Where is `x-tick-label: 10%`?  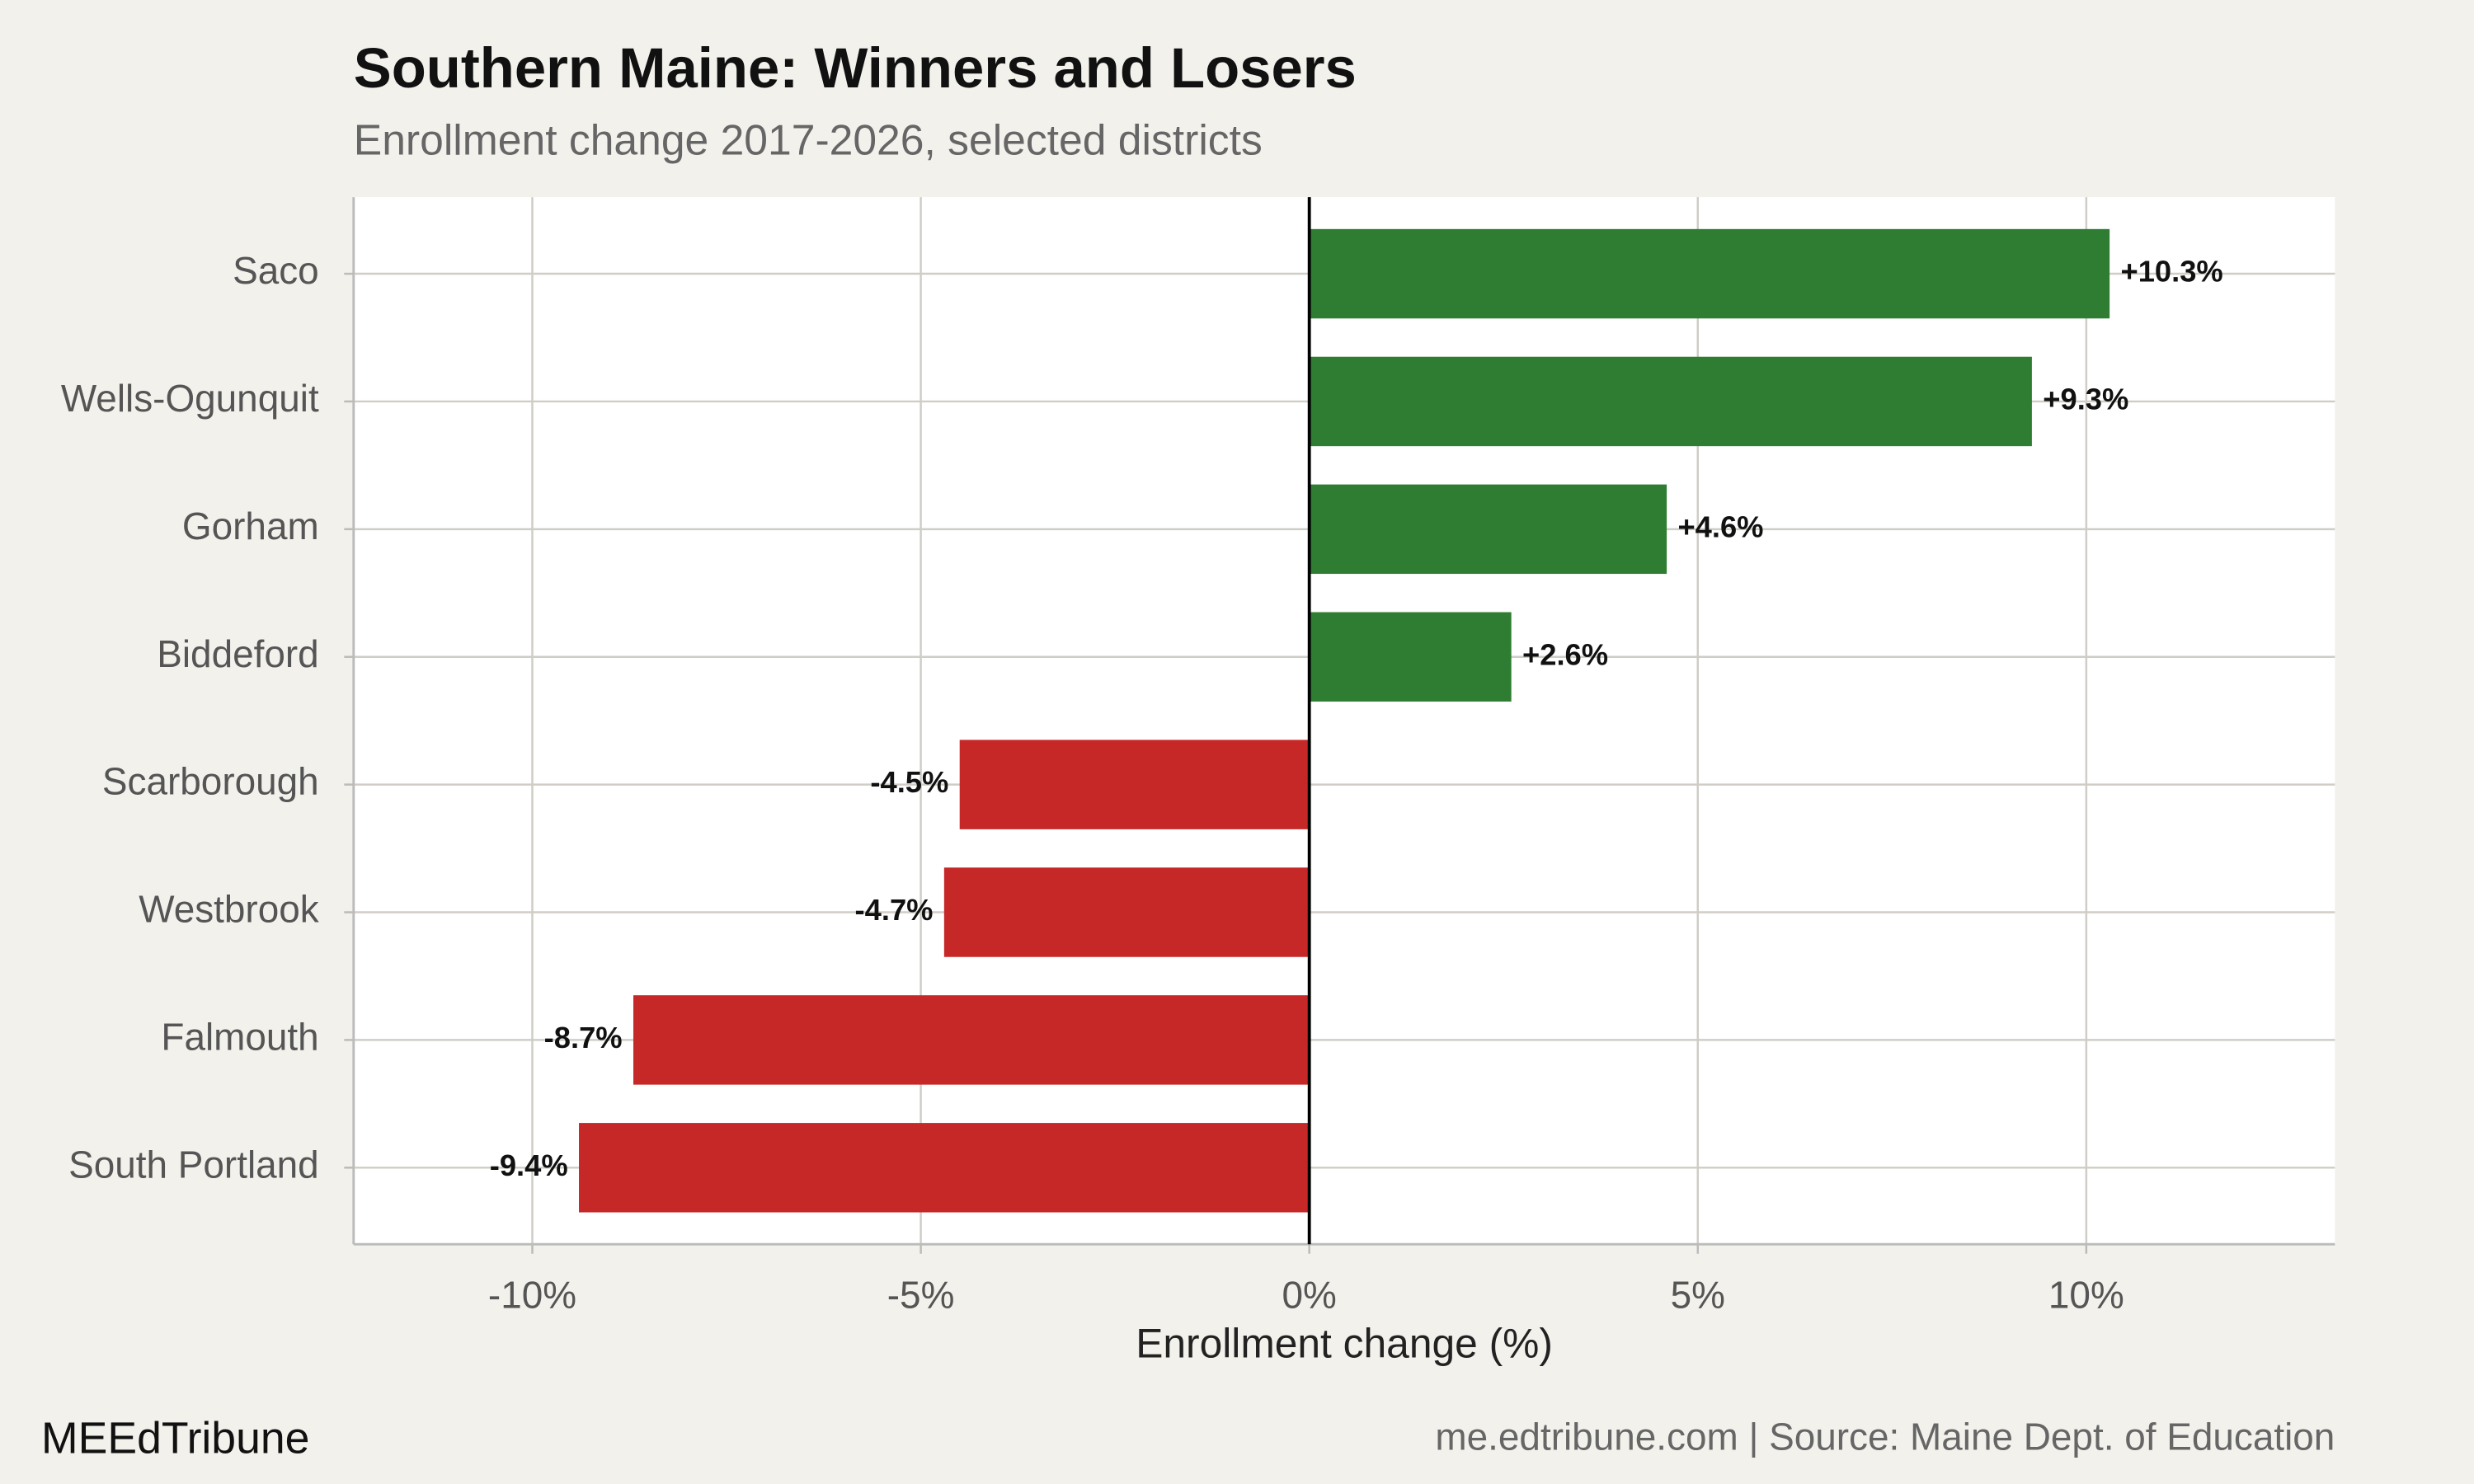
x-tick-label: 10% is located at coordinates (2086, 1294).